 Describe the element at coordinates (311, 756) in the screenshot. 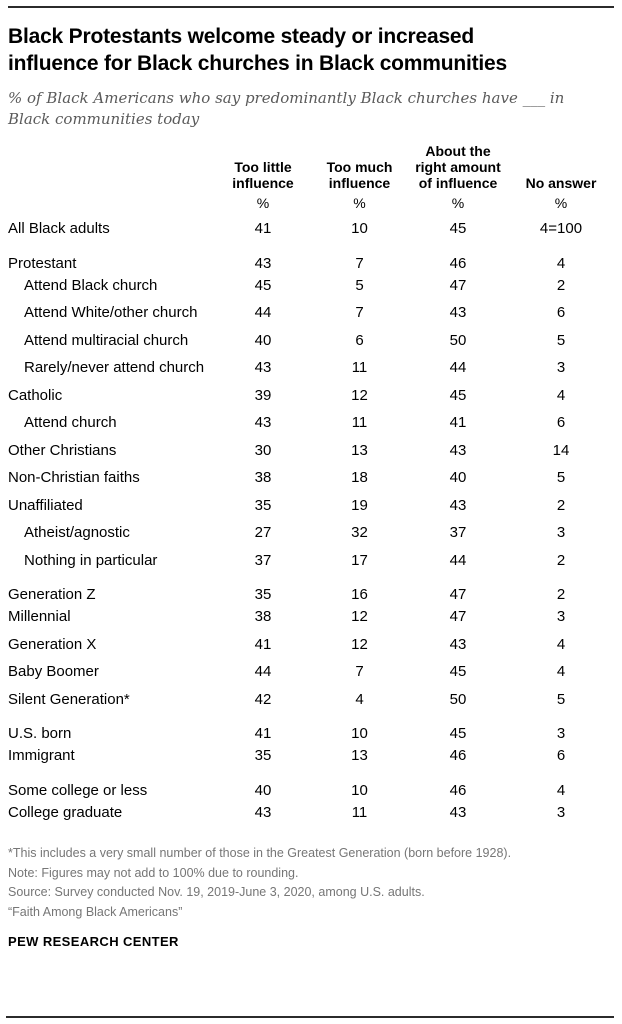

I see `table-row: Immigrant 35 13 46 6` at that location.